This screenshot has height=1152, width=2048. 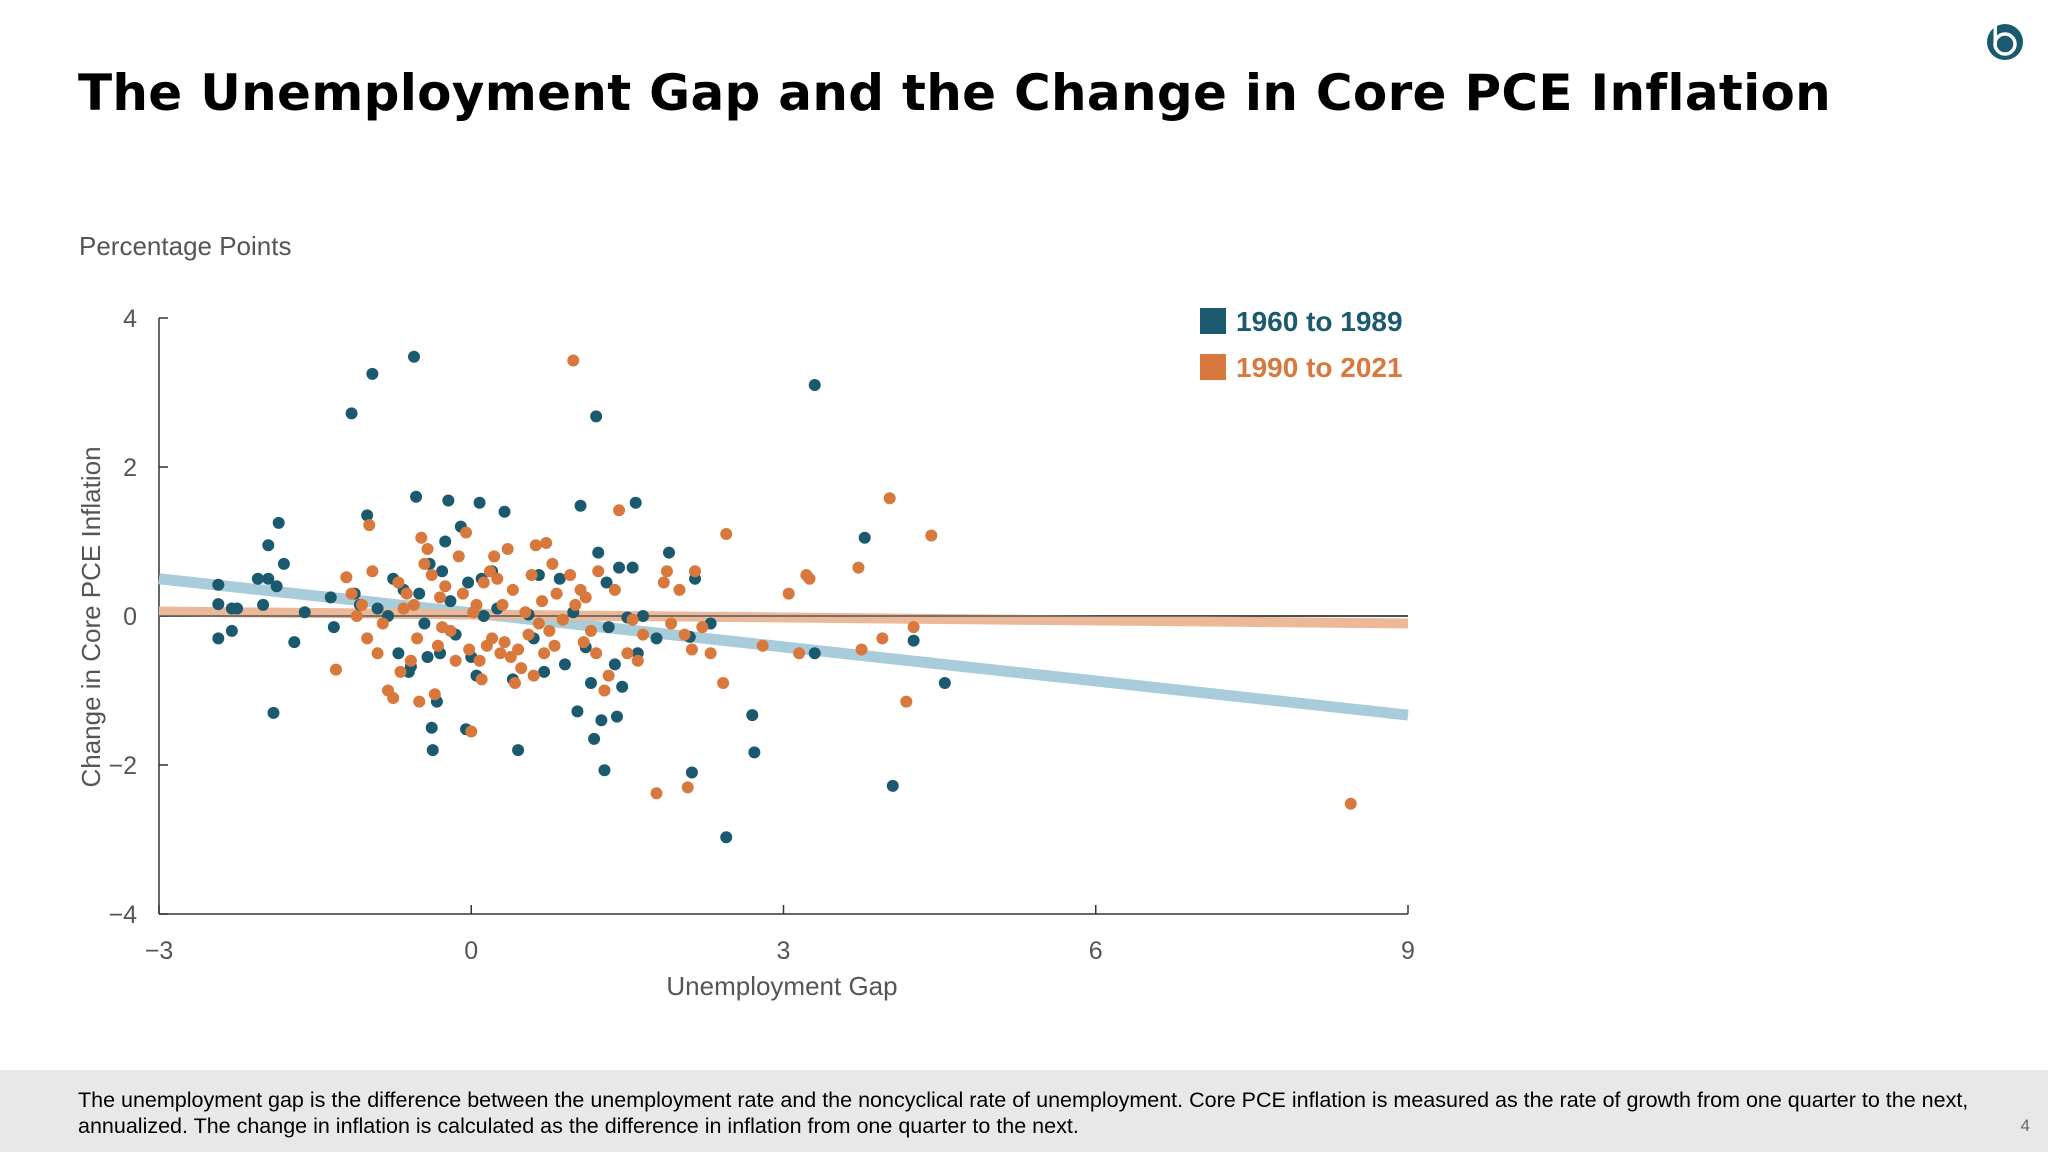 What do you see at coordinates (122, 766) in the screenshot?
I see `y-tick-label: −2` at bounding box center [122, 766].